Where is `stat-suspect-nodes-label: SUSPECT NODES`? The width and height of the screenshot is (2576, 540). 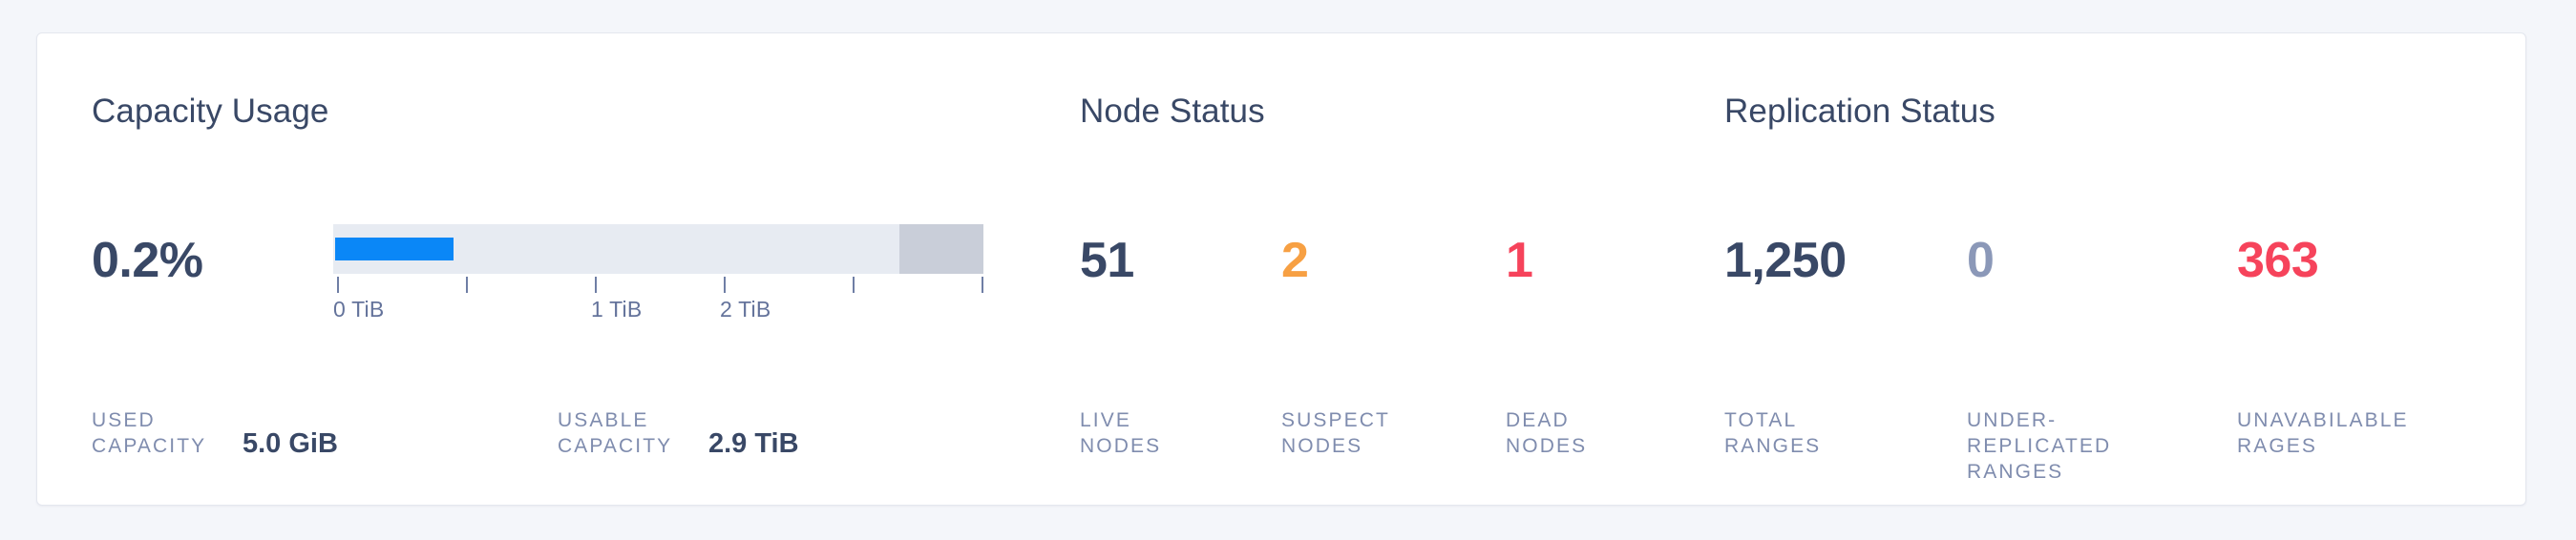
stat-suspect-nodes-label: SUSPECT NODES is located at coordinates (1335, 433).